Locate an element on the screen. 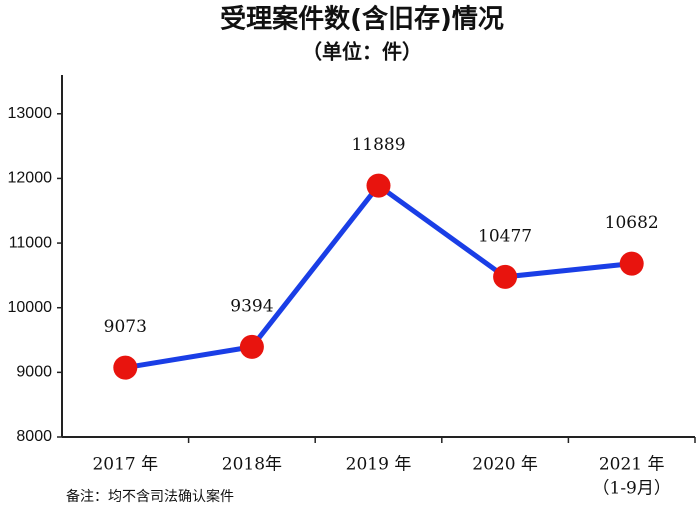 Image resolution: width=700 pixels, height=510 pixels. y-tick-label: 11000 is located at coordinates (30, 242).